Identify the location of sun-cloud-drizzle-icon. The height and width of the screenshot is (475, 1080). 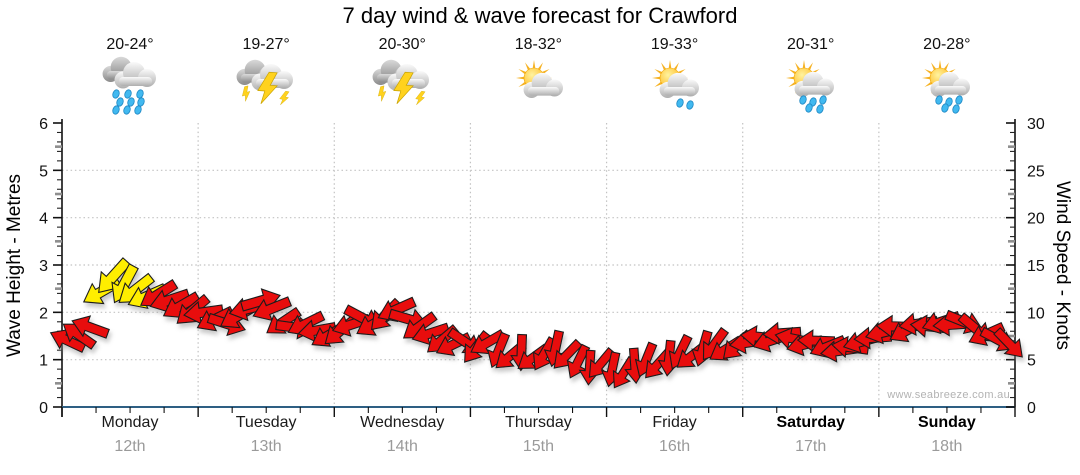
(675, 85).